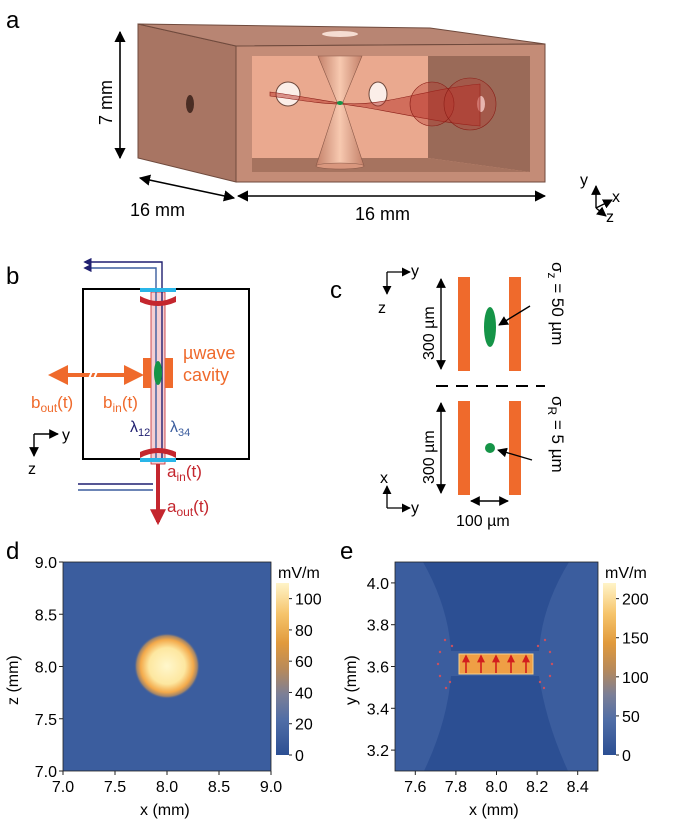  What do you see at coordinates (584, 180) in the screenshot?
I see `axis-a-y: y` at bounding box center [584, 180].